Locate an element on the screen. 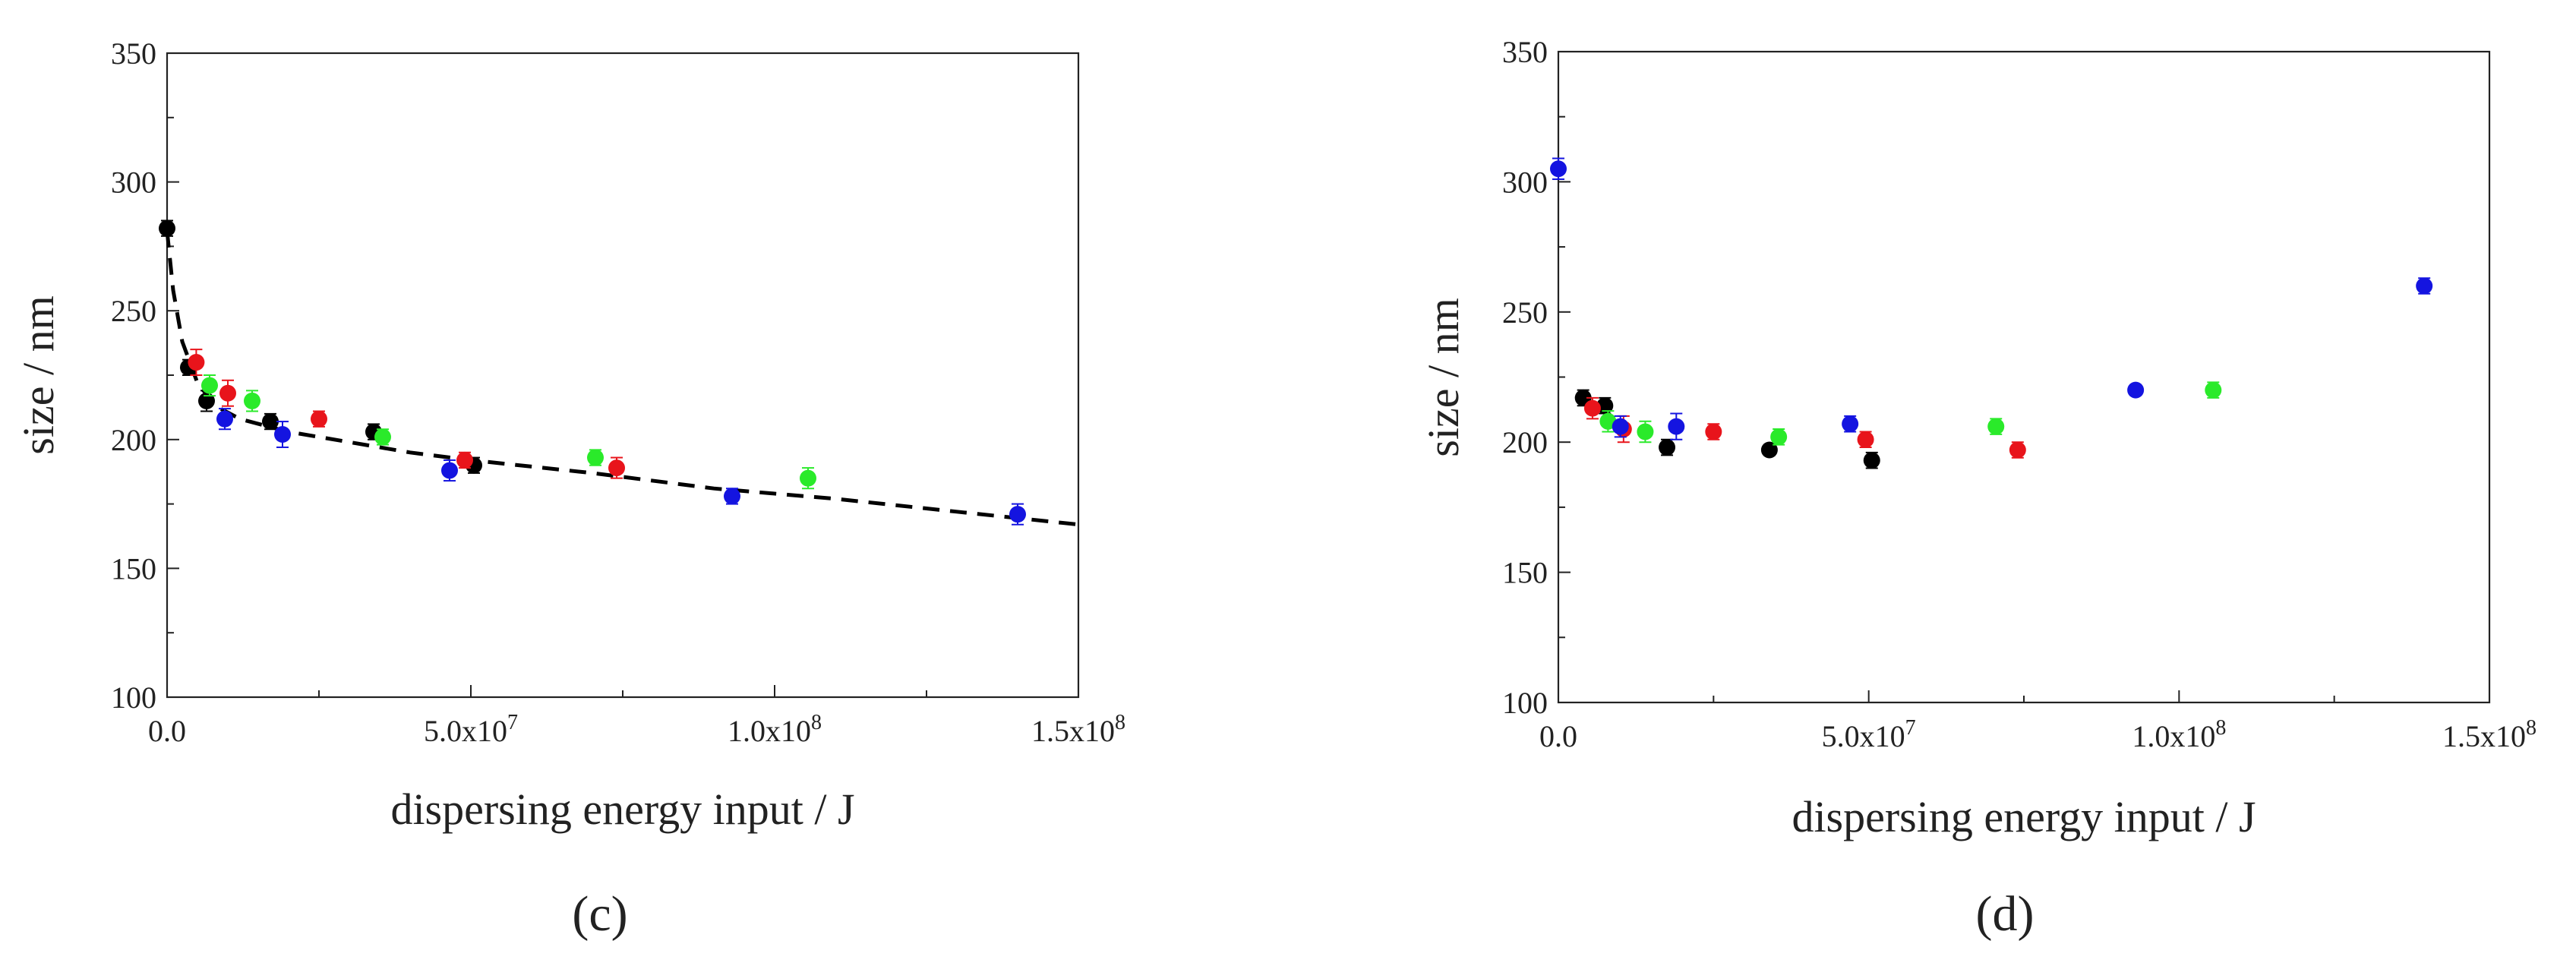  chart-c-x-tick-label: 0.0 is located at coordinates (167, 731).